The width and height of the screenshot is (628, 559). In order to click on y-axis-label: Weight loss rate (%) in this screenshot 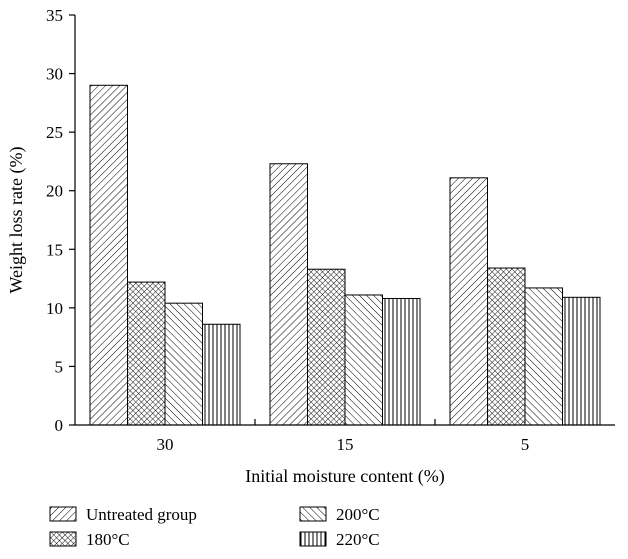, I will do `click(16, 219)`.